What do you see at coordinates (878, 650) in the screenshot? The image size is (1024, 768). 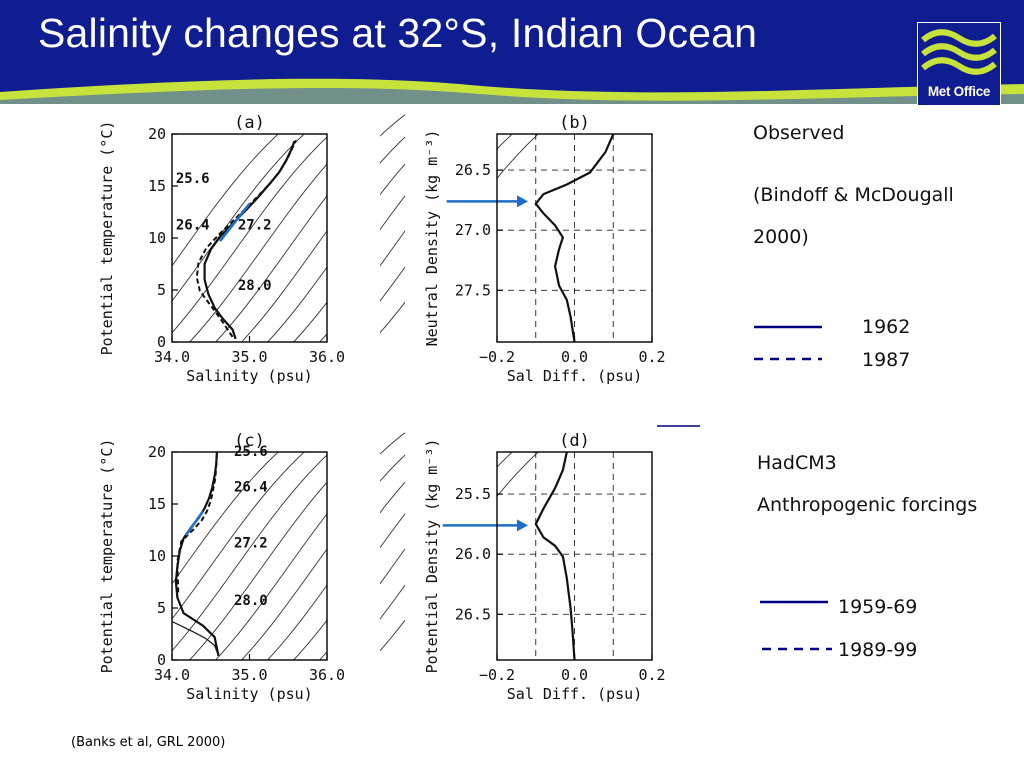 I see `legend-label-1989-99: 1989-99` at bounding box center [878, 650].